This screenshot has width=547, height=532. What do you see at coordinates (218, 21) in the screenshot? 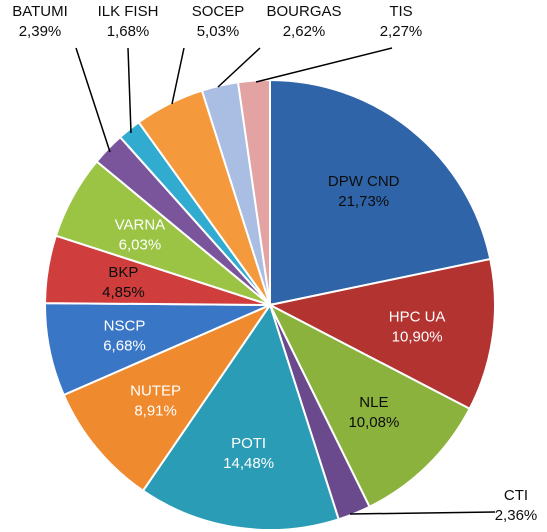
I see `slice-label-socep: SOCEP 5,03%` at bounding box center [218, 21].